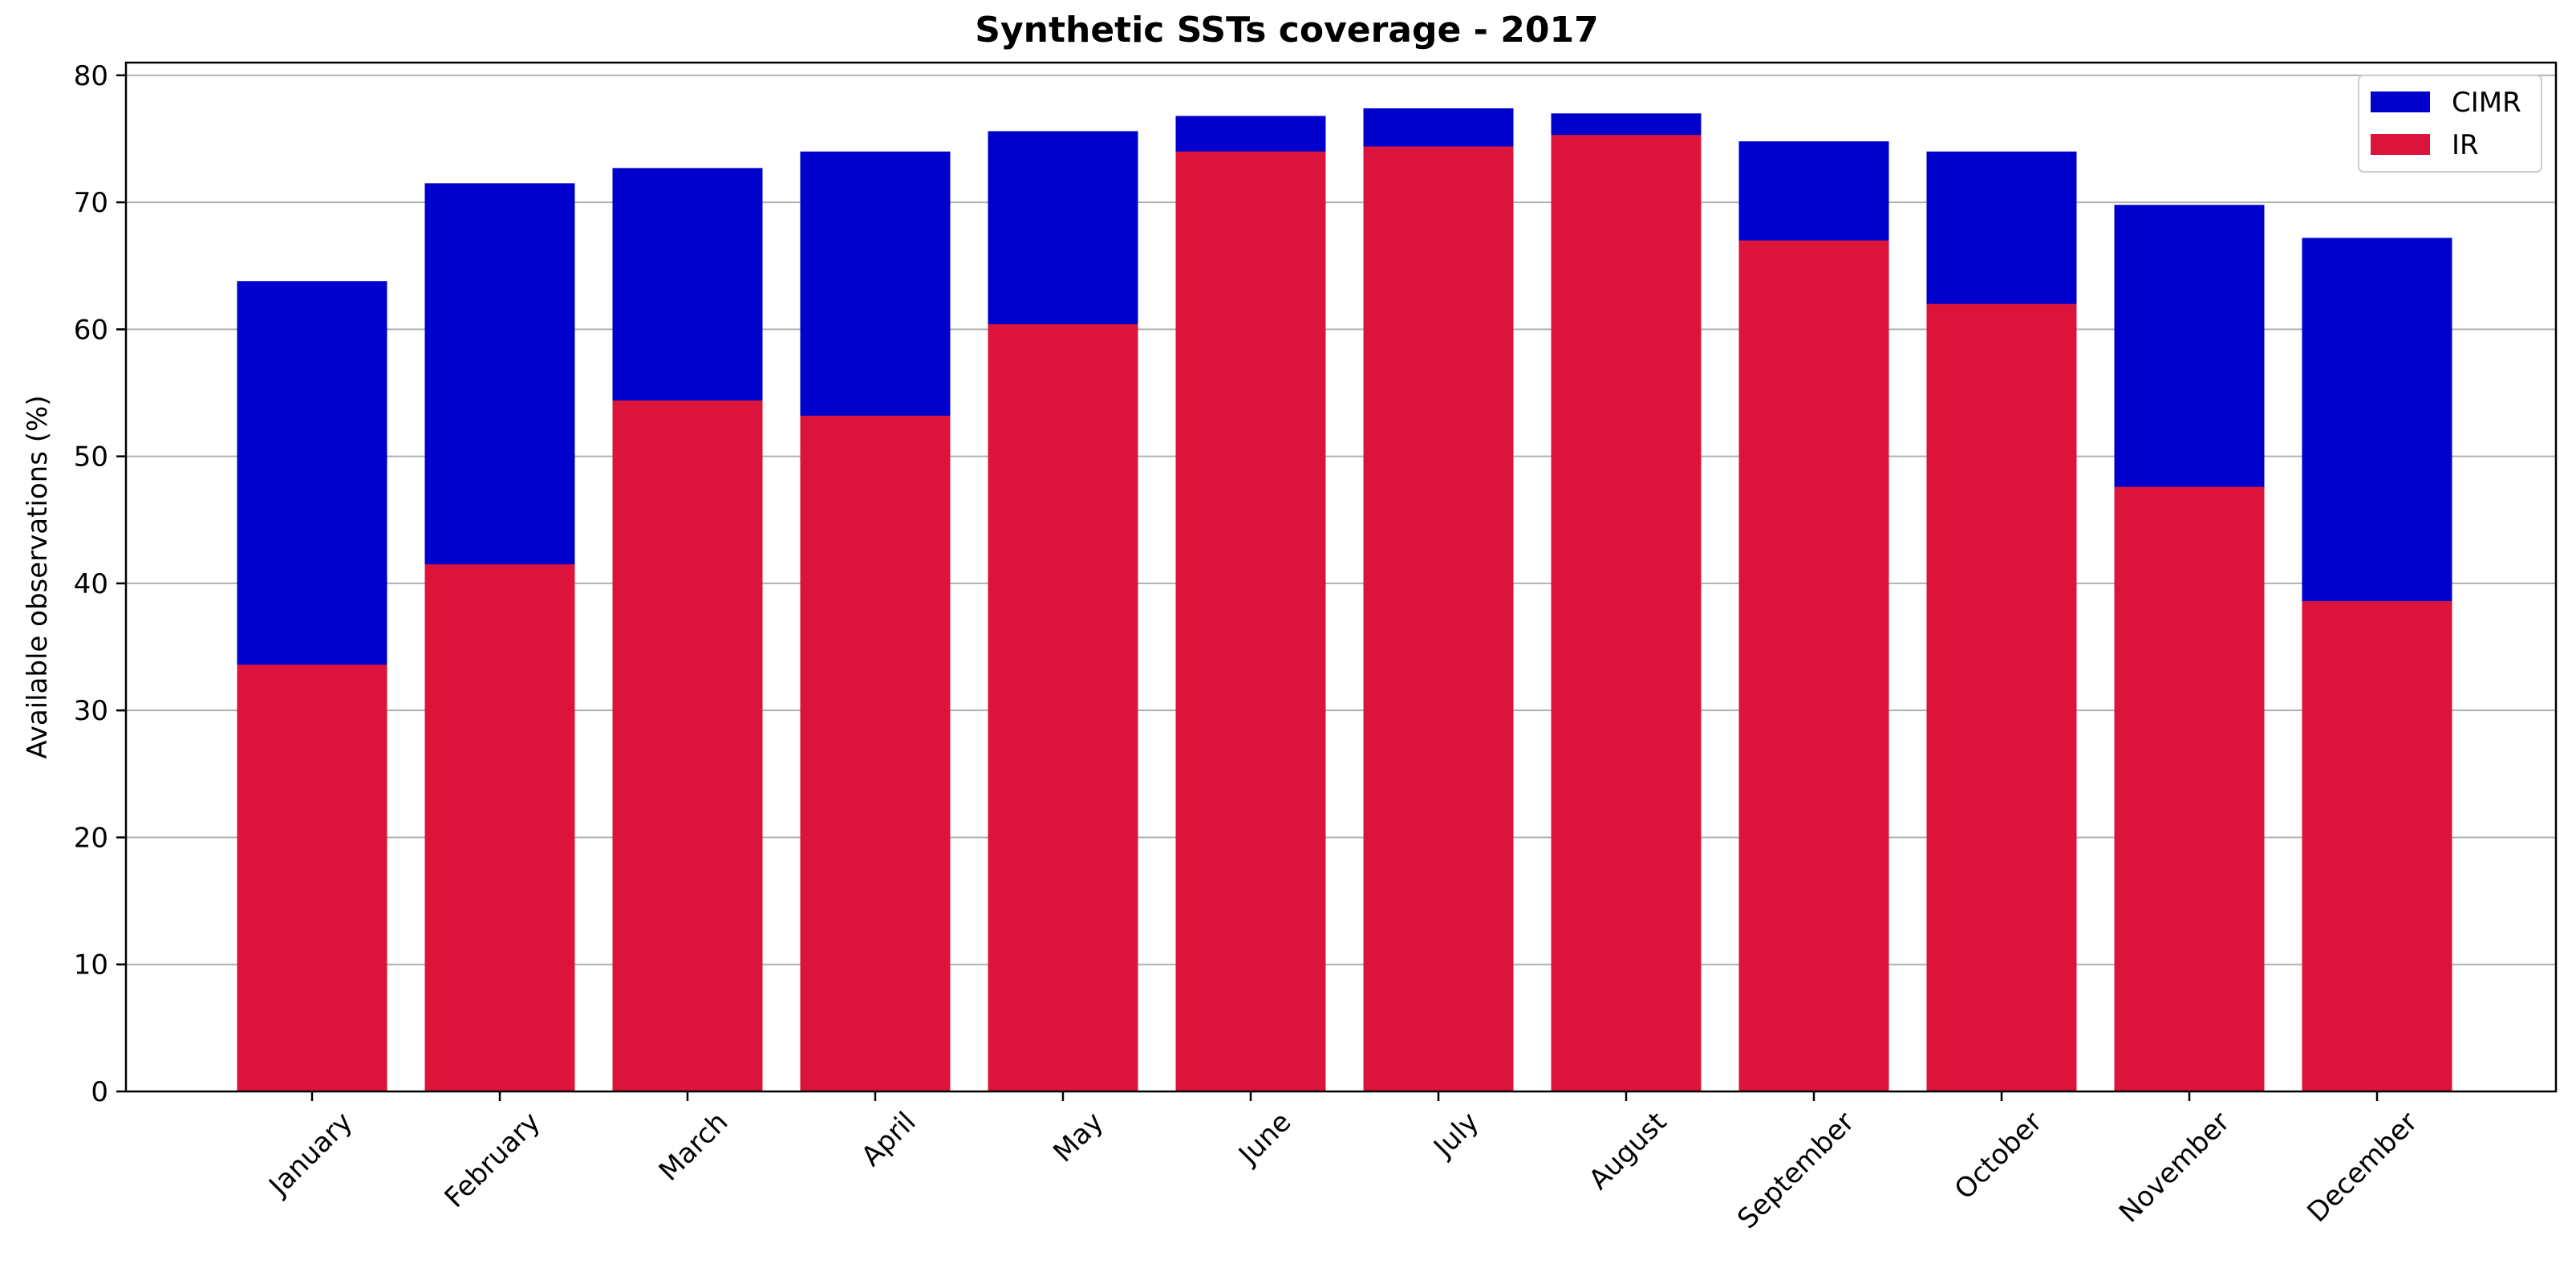 The width and height of the screenshot is (2576, 1264). What do you see at coordinates (2486, 103) in the screenshot?
I see `legend-label-cimr: CIMR` at bounding box center [2486, 103].